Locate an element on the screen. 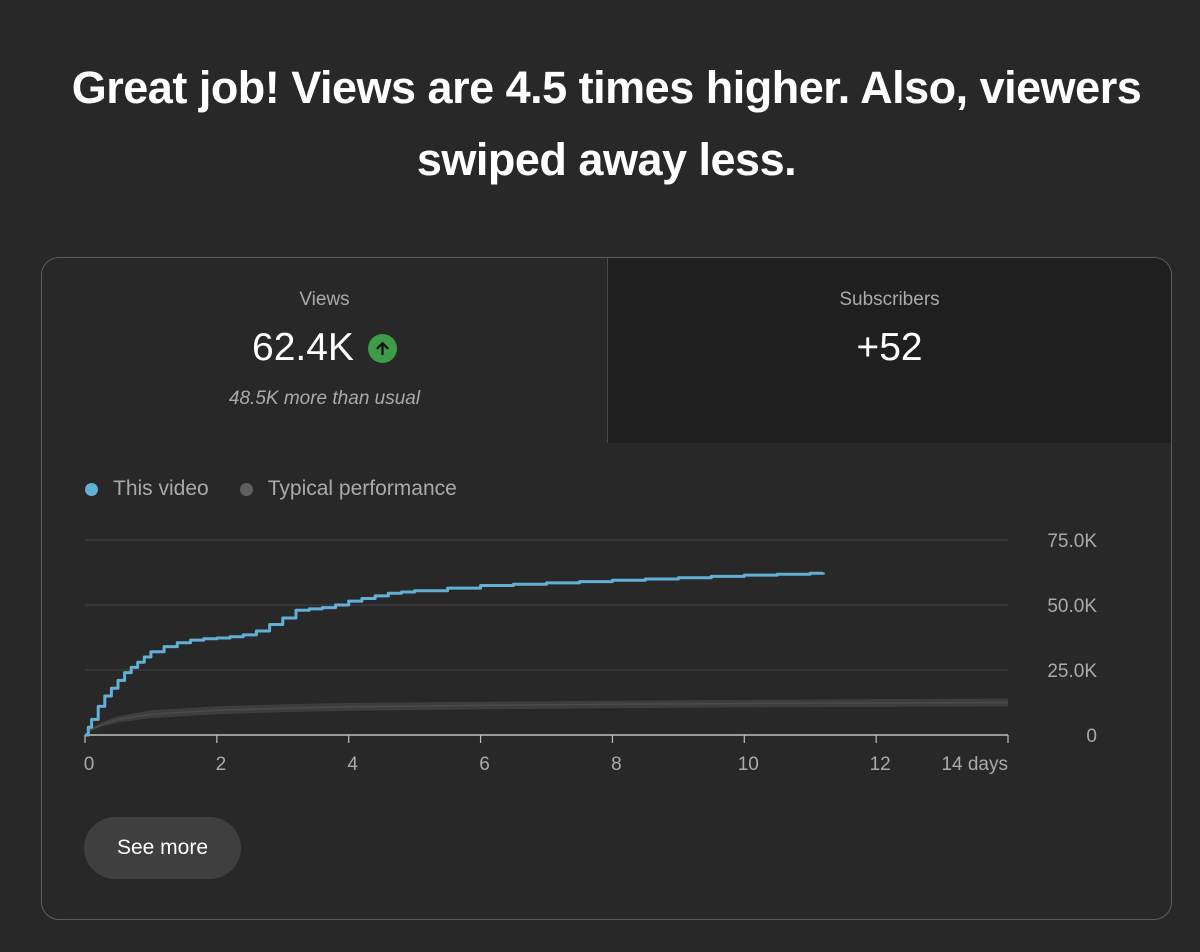  legend-typical: Typical performance is located at coordinates (348, 489).